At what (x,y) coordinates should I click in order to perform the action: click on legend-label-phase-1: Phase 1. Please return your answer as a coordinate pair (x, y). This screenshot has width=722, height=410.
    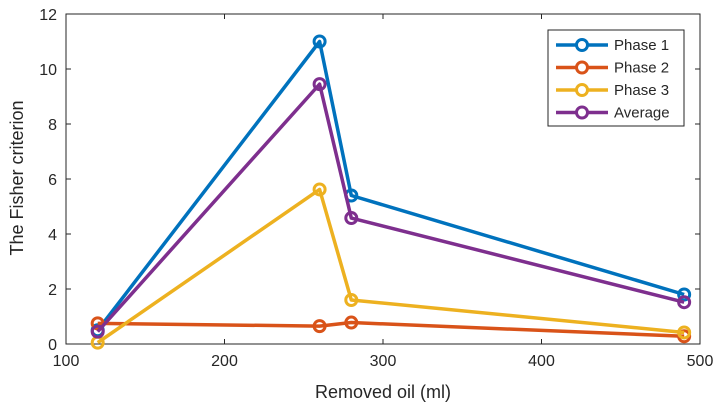
    Looking at the image, I should click on (641, 45).